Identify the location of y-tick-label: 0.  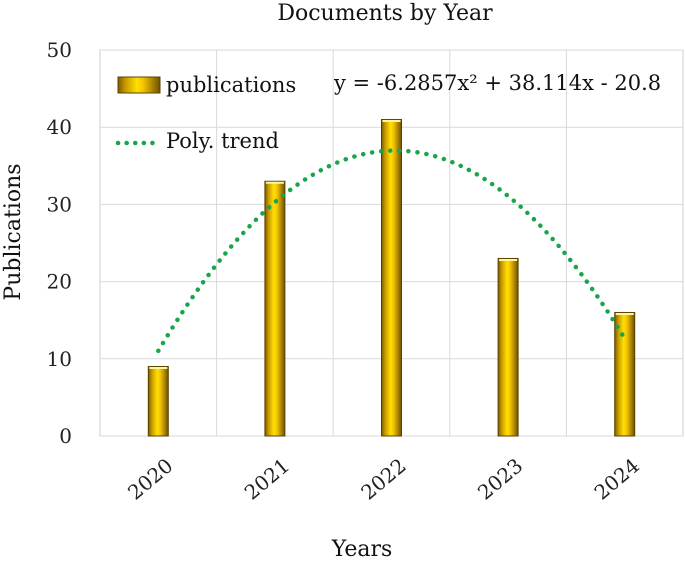
(65, 436).